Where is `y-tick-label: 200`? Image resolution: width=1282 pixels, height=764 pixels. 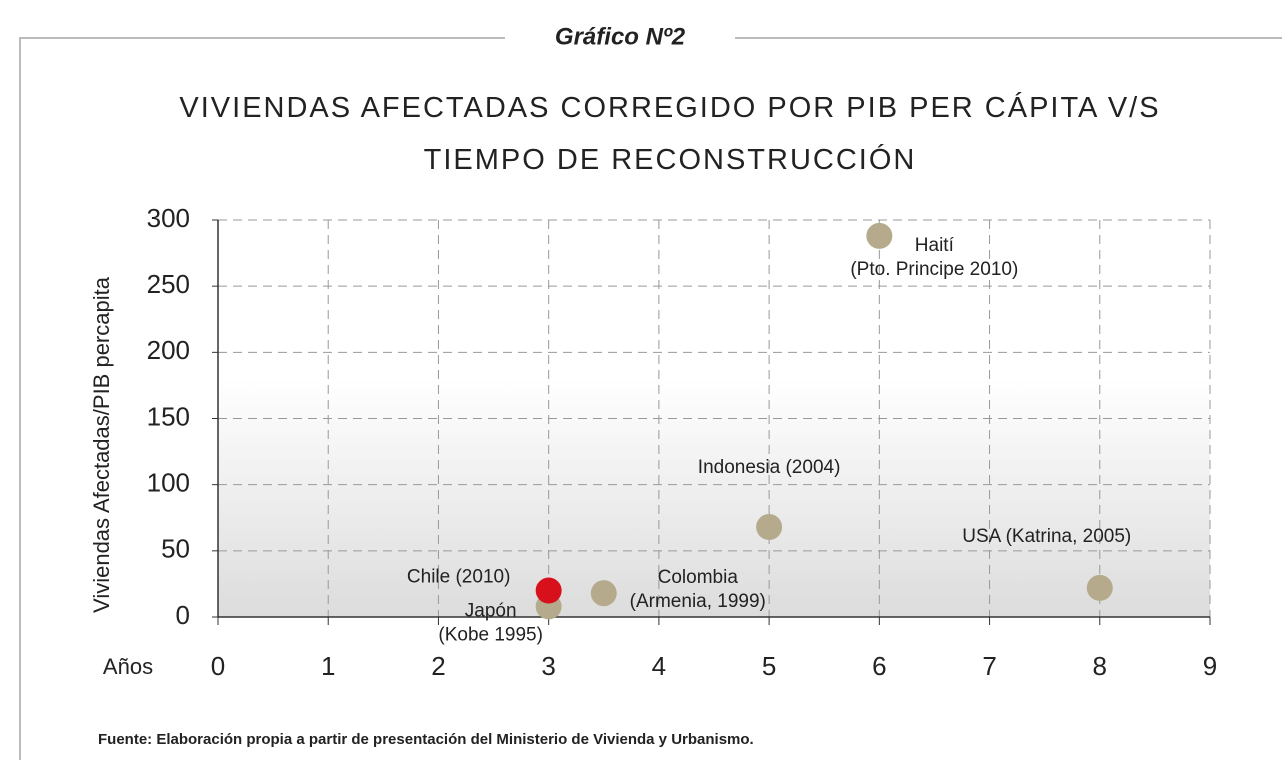 y-tick-label: 200 is located at coordinates (168, 350).